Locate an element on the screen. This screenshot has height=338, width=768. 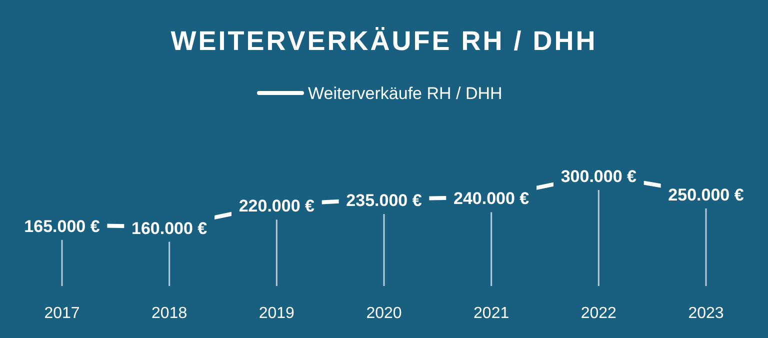
x-tick-label: 2023 is located at coordinates (706, 313).